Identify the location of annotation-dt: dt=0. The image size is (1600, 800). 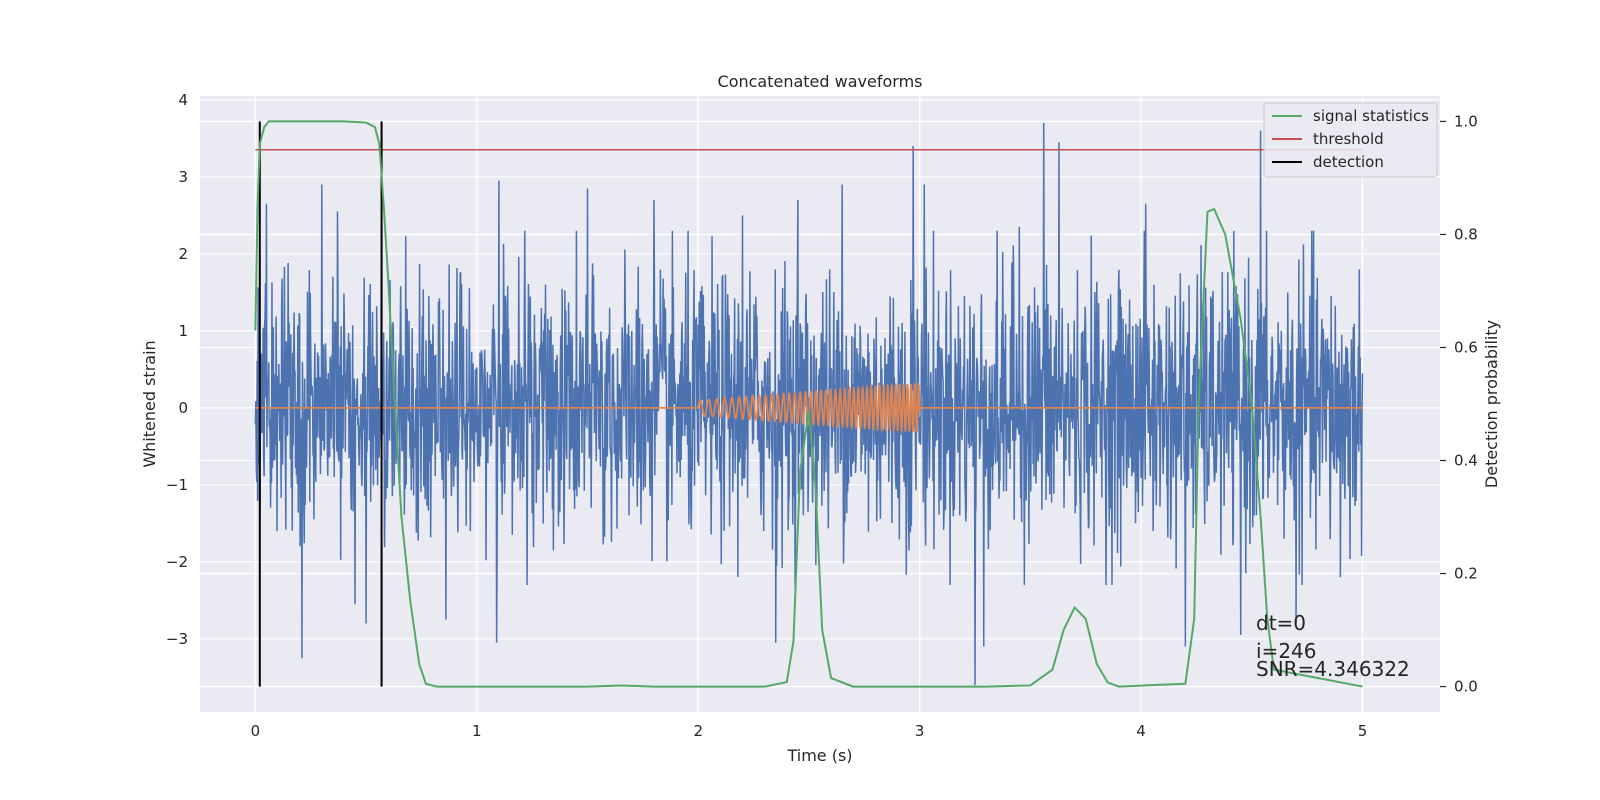
(1281, 623).